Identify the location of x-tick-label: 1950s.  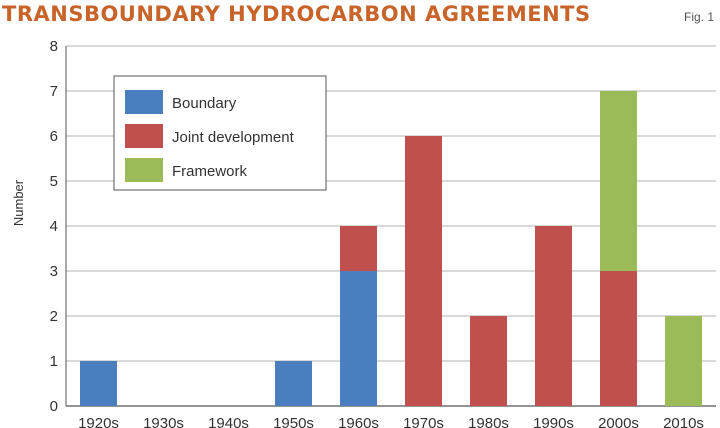
(293, 421).